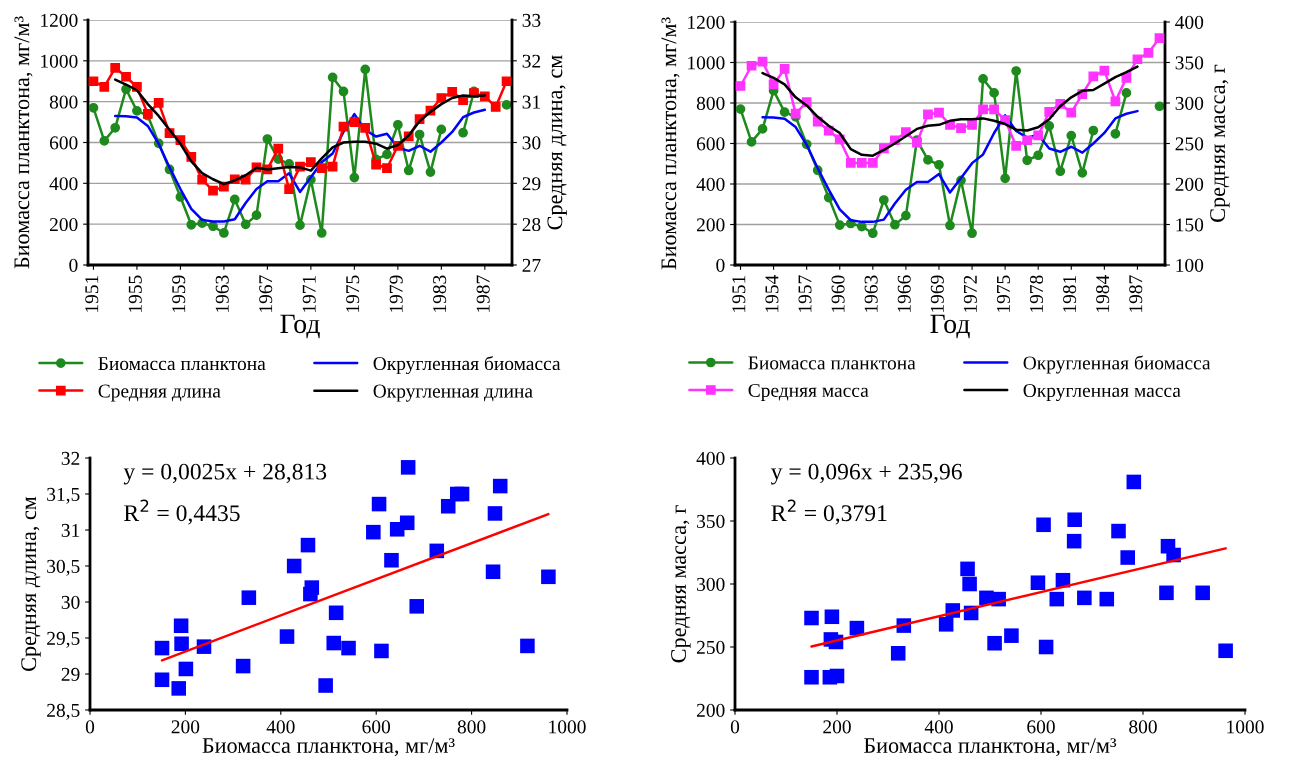 The image size is (1304, 776). What do you see at coordinates (837, 727) in the screenshot?
I see `x-tick-label: 200` at bounding box center [837, 727].